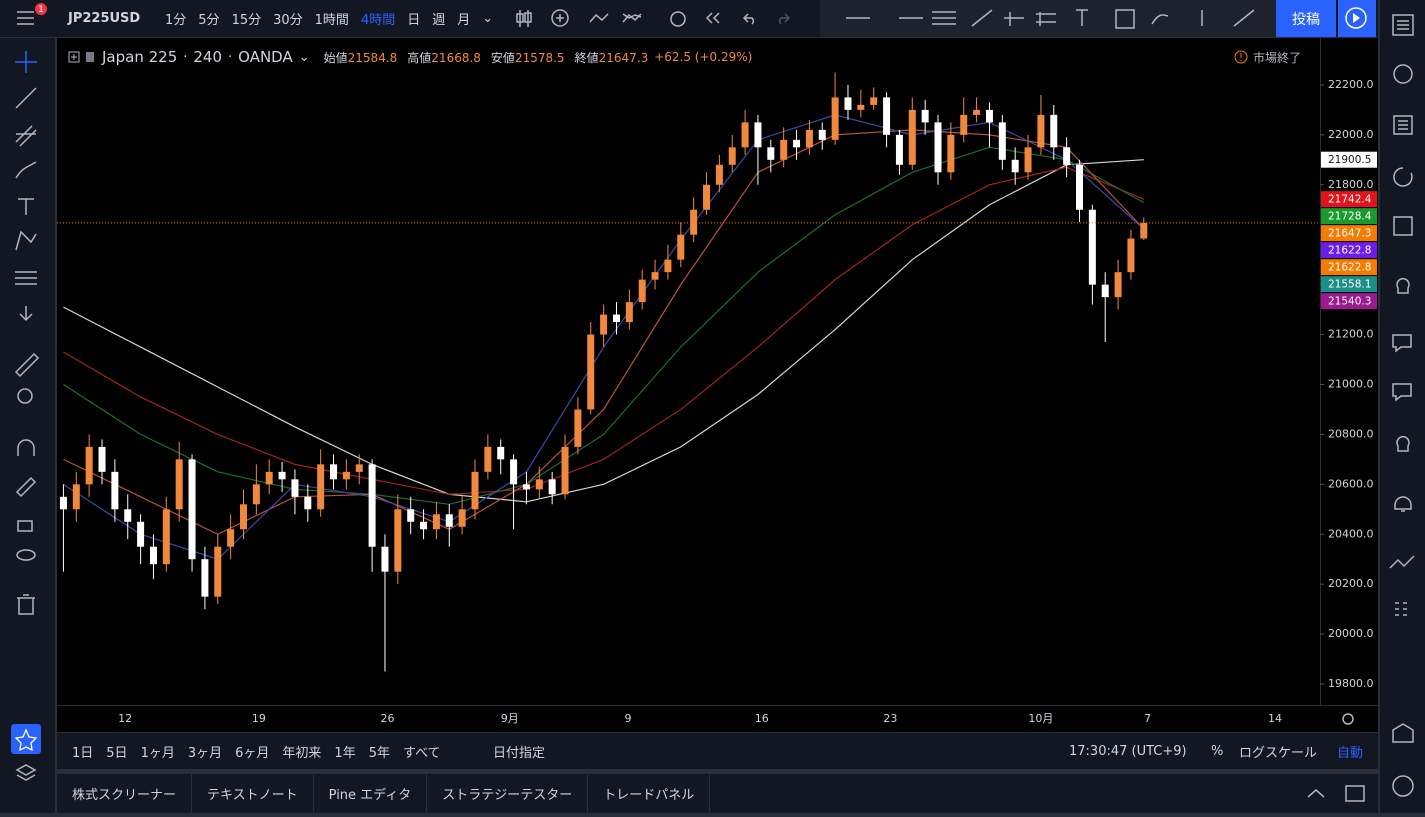 The image size is (1425, 817). Describe the element at coordinates (1403, 226) in the screenshot. I see `calendar` at that location.